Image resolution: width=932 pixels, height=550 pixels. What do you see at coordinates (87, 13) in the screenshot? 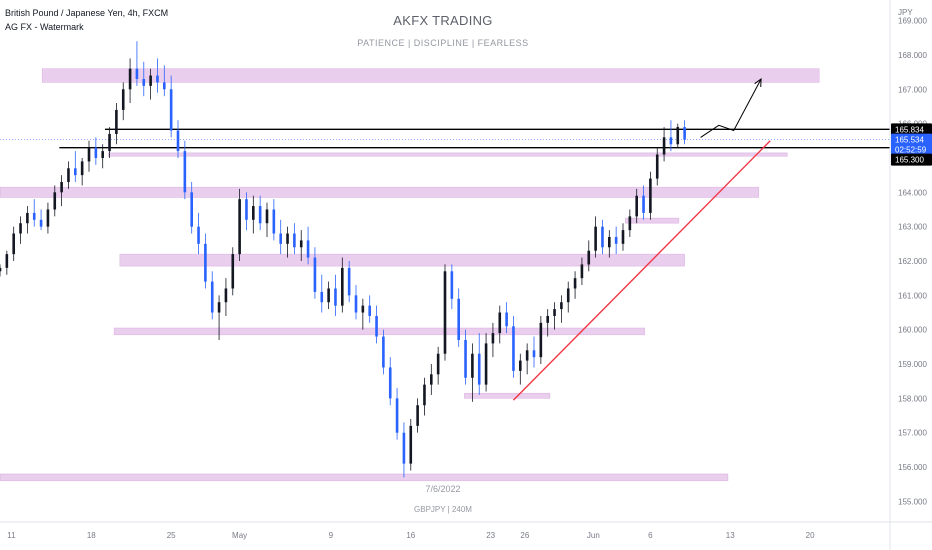
I see `symbol-line: British Pound / Japanese Yen, 4h, FXCM` at bounding box center [87, 13].